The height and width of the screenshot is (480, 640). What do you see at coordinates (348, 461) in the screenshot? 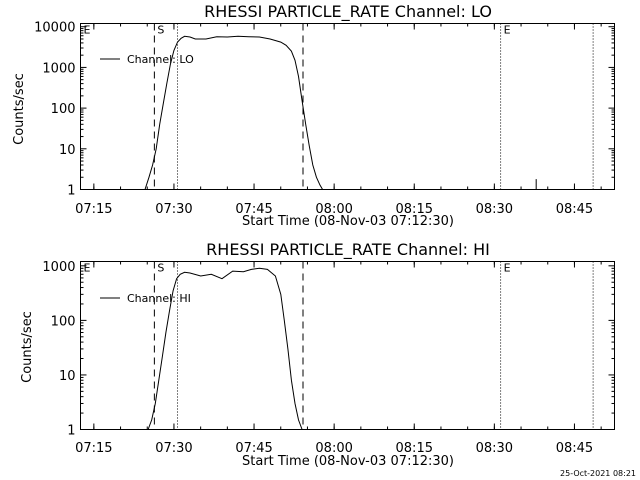
I see `x-axis-label-hi: Start Time (08-Nov-03 07:12:30)` at bounding box center [348, 461].